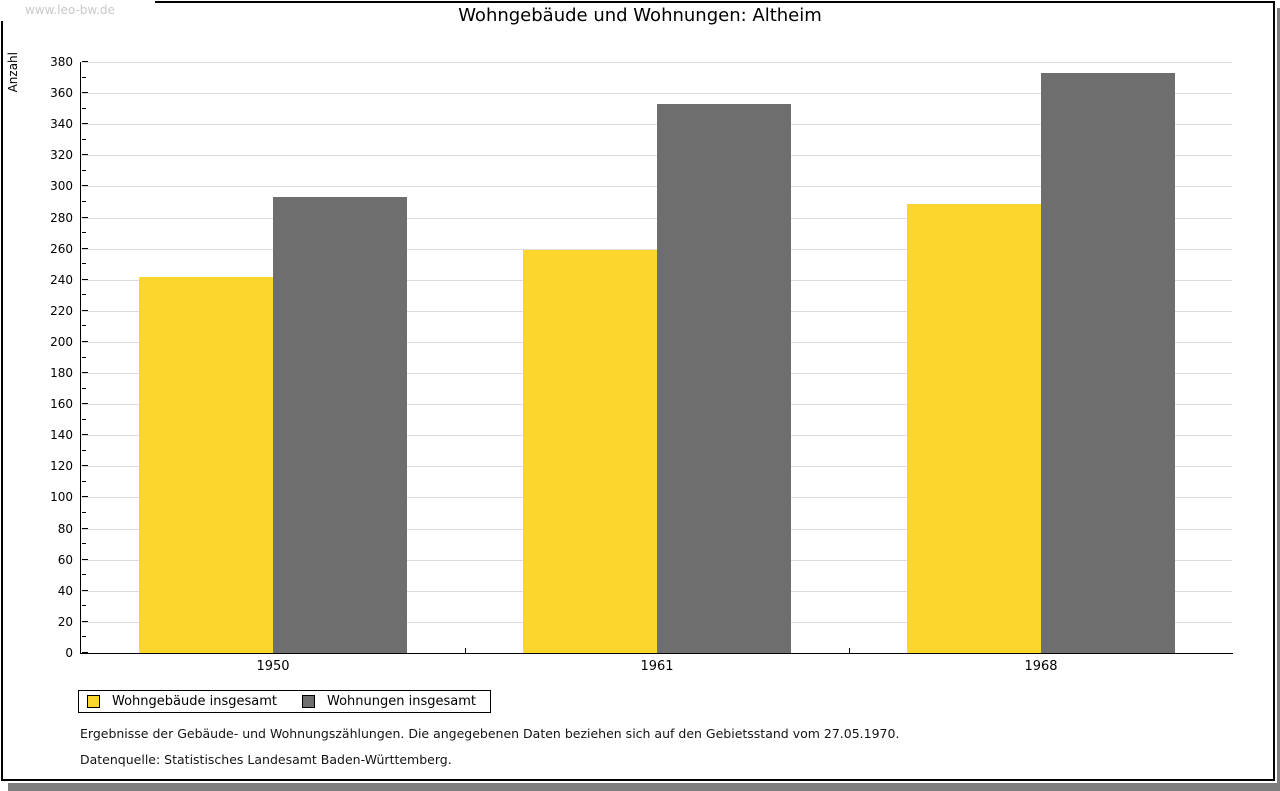 Image resolution: width=1280 pixels, height=791 pixels. I want to click on legend-item-wohngebaeude: Wohngebäude insgesamt, so click(182, 701).